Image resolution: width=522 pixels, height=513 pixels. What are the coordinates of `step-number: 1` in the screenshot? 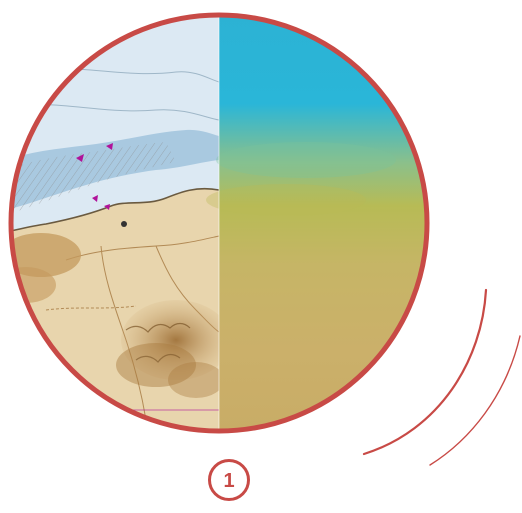 It's located at (229, 480).